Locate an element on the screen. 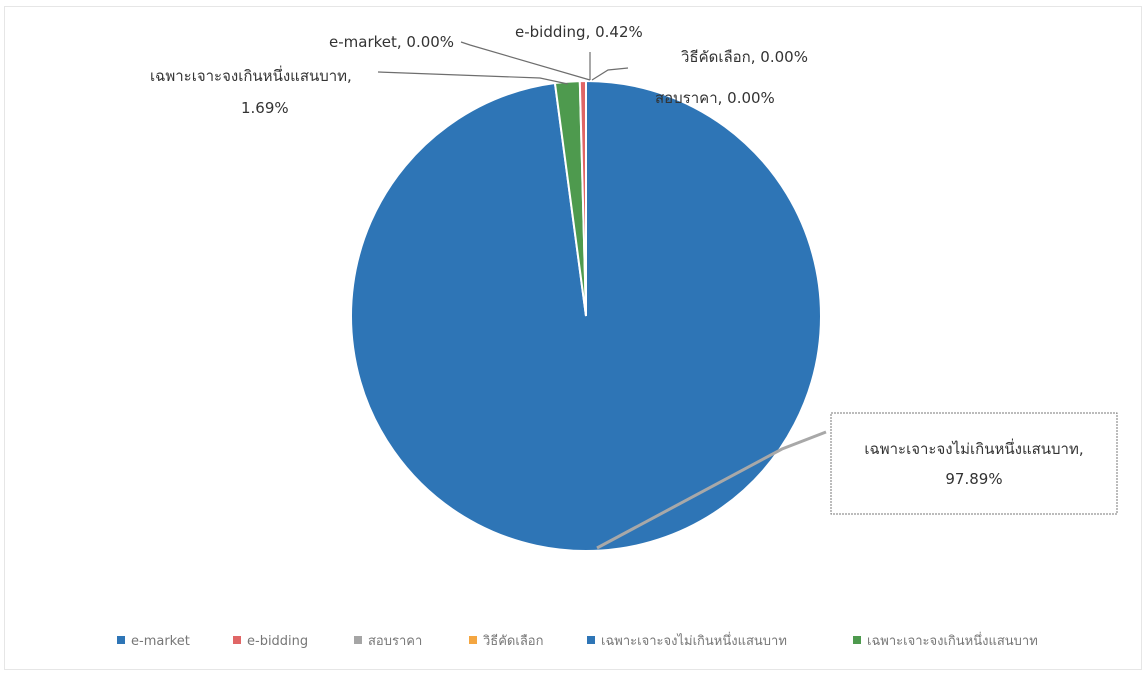 This screenshot has height=675, width=1148. label-specific-over-name: เฉพาะเจาะจงเกินหนึ่งแสนบาท, is located at coordinates (251, 75).